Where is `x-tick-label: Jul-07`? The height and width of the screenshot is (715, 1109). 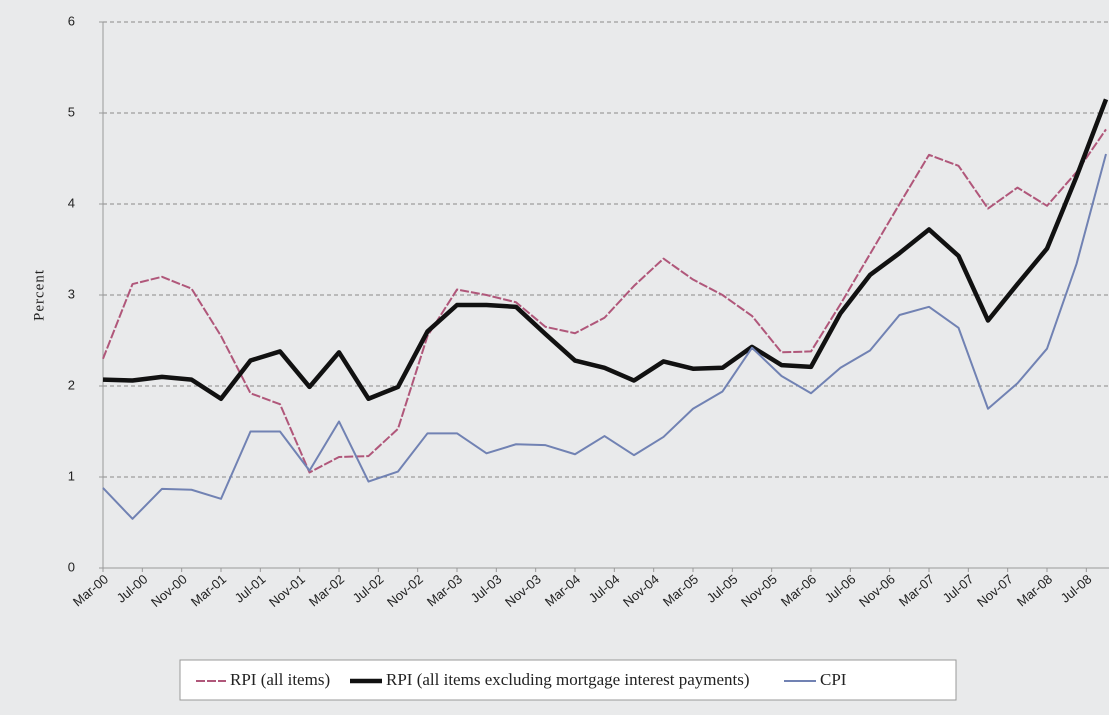
x-tick-label: Jul-07 is located at coordinates (958, 588).